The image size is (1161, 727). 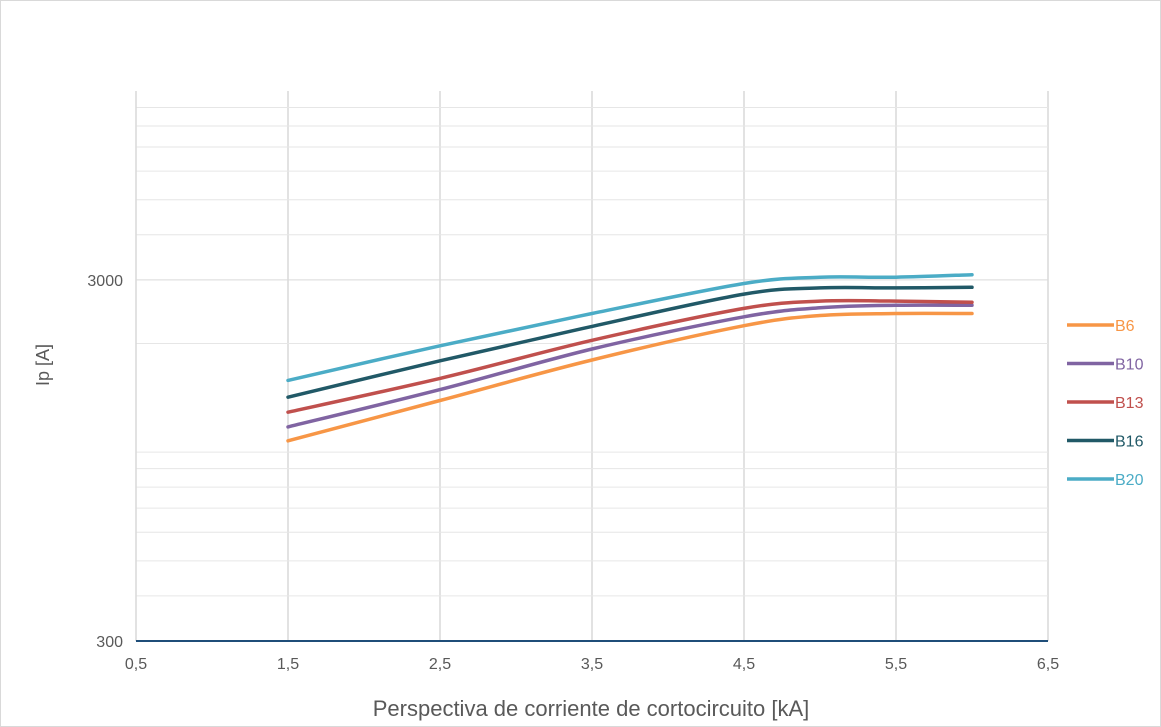 I want to click on series-line-b20, so click(x=630, y=327).